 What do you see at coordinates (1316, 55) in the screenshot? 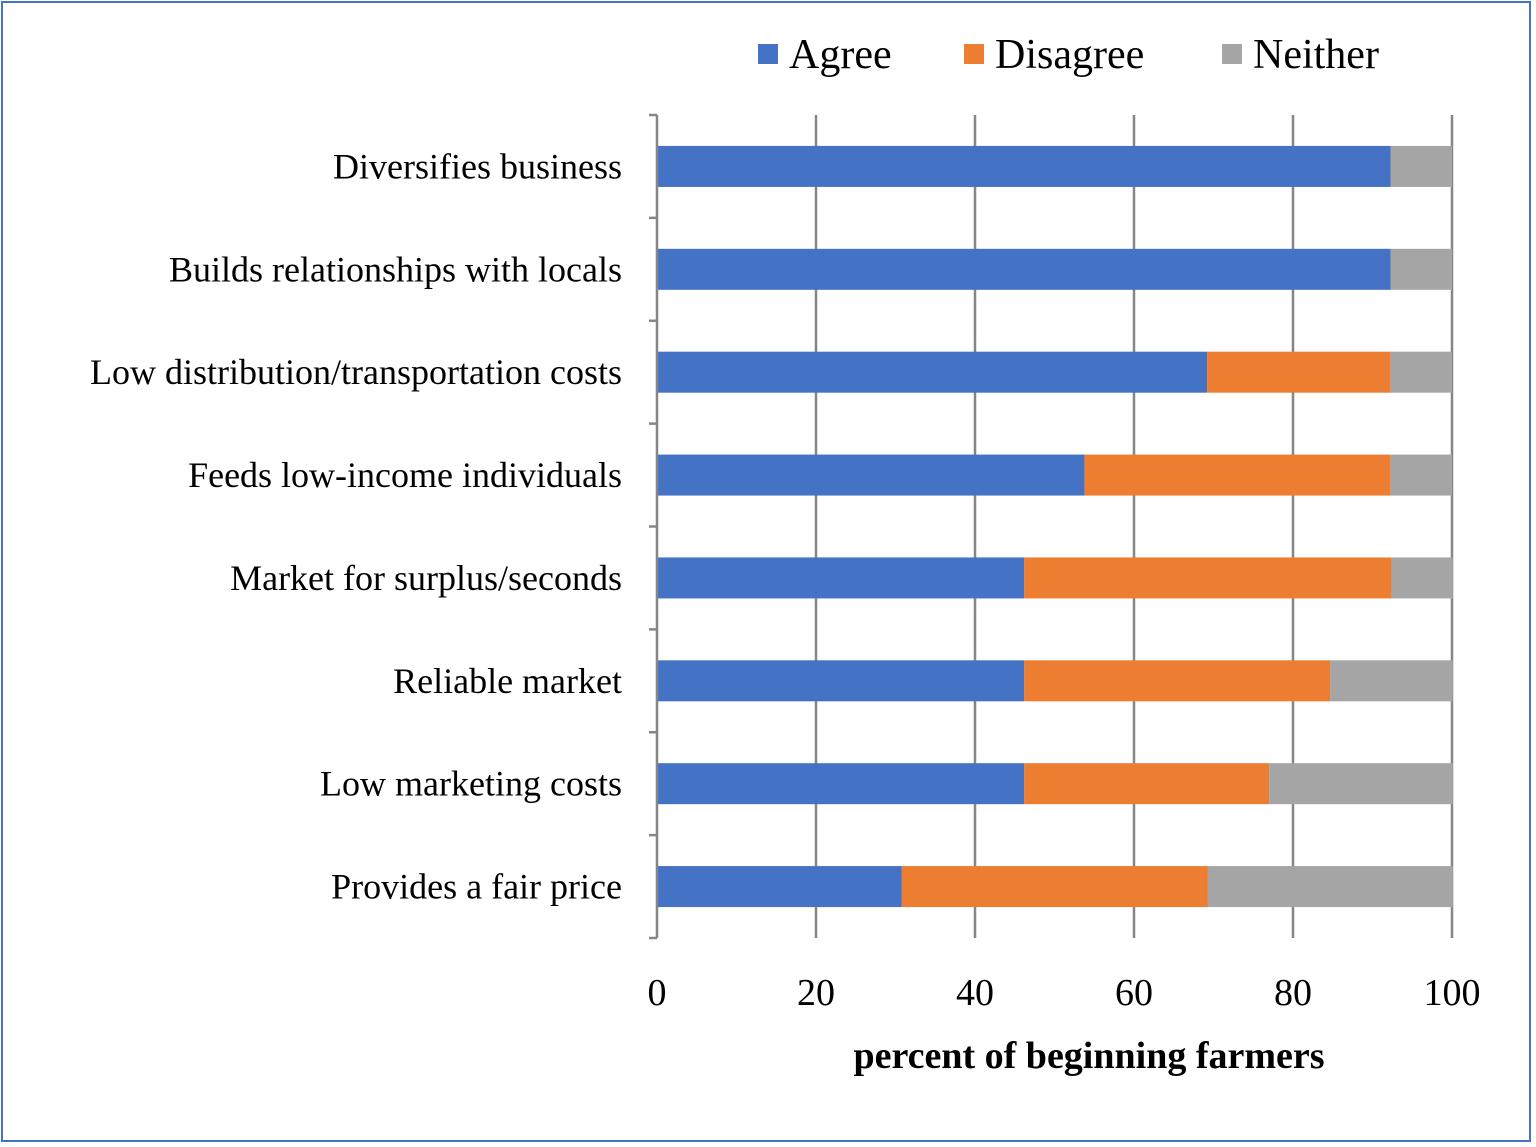
I see `legend-label: Neither` at bounding box center [1316, 55].